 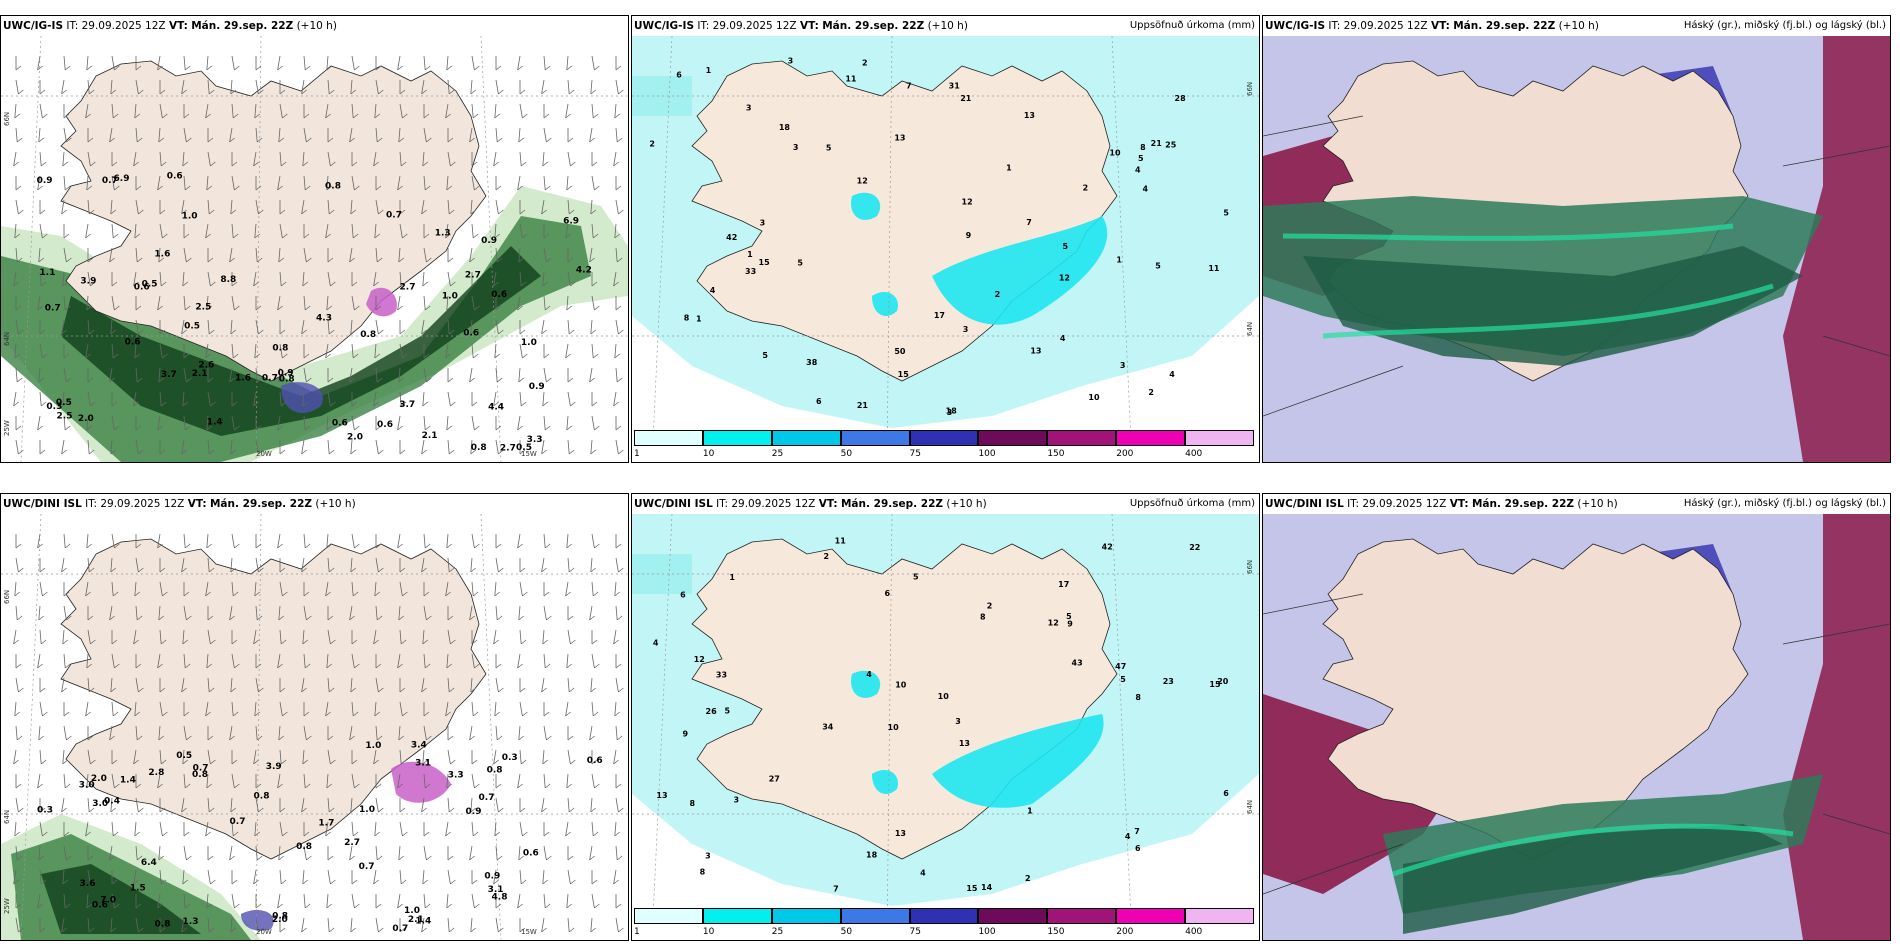 What do you see at coordinates (416, 920) in the screenshot?
I see `value-label: 2.1` at bounding box center [416, 920].